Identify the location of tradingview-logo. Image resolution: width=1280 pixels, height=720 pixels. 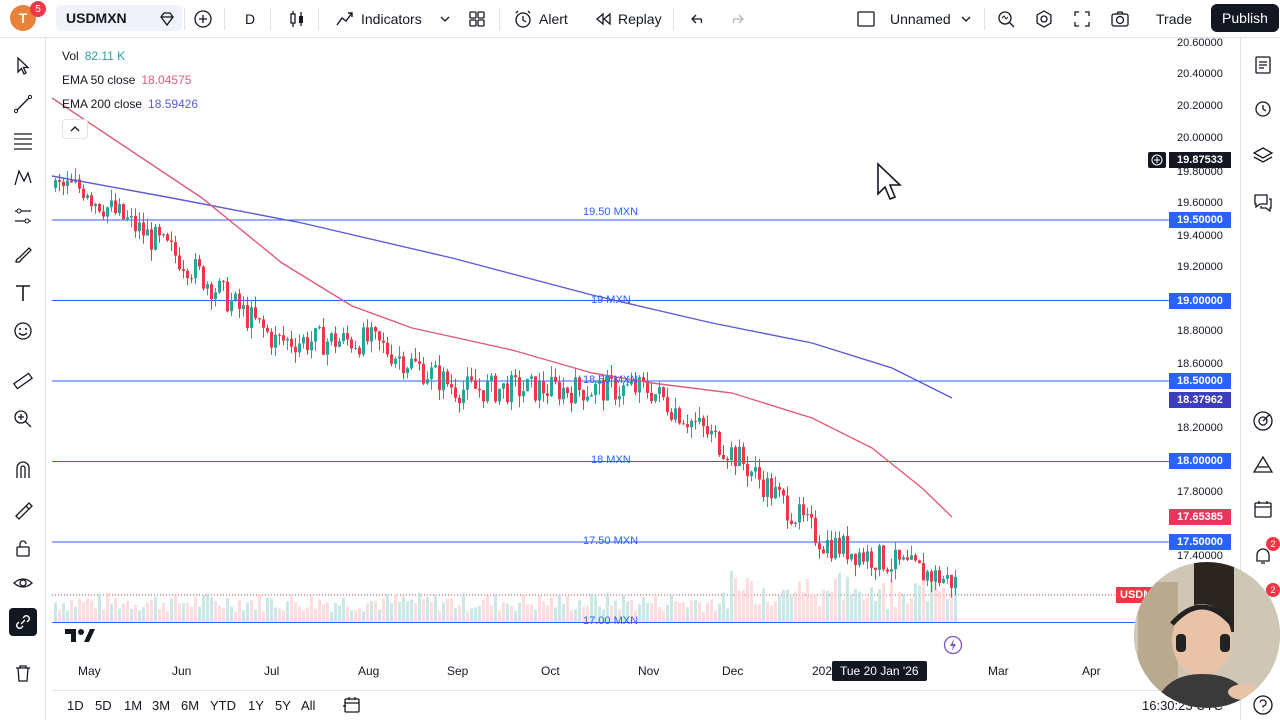
(80, 637).